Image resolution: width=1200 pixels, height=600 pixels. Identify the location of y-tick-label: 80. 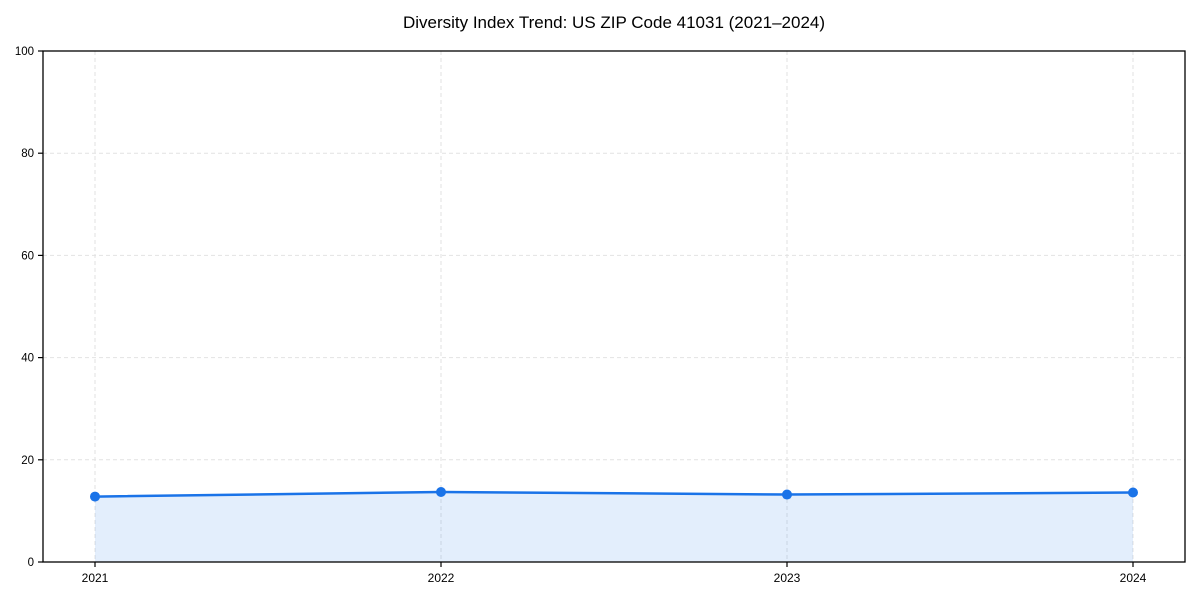
(27, 154).